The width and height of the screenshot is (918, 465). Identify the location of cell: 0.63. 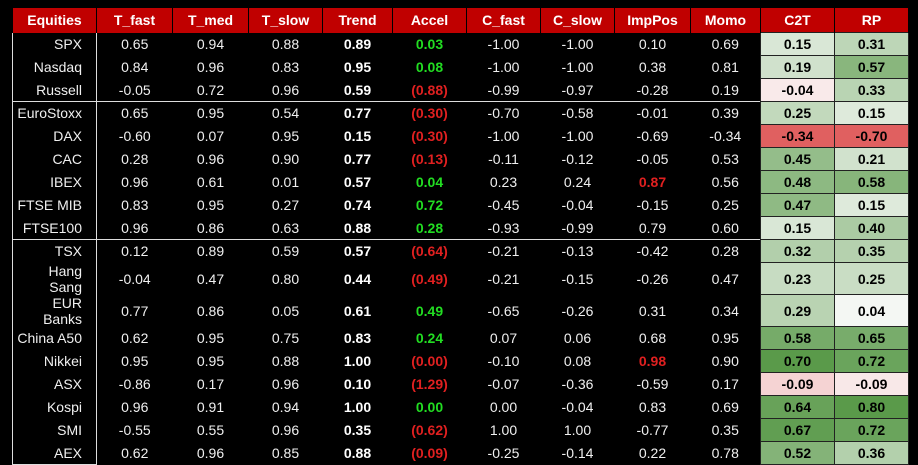
(285, 227).